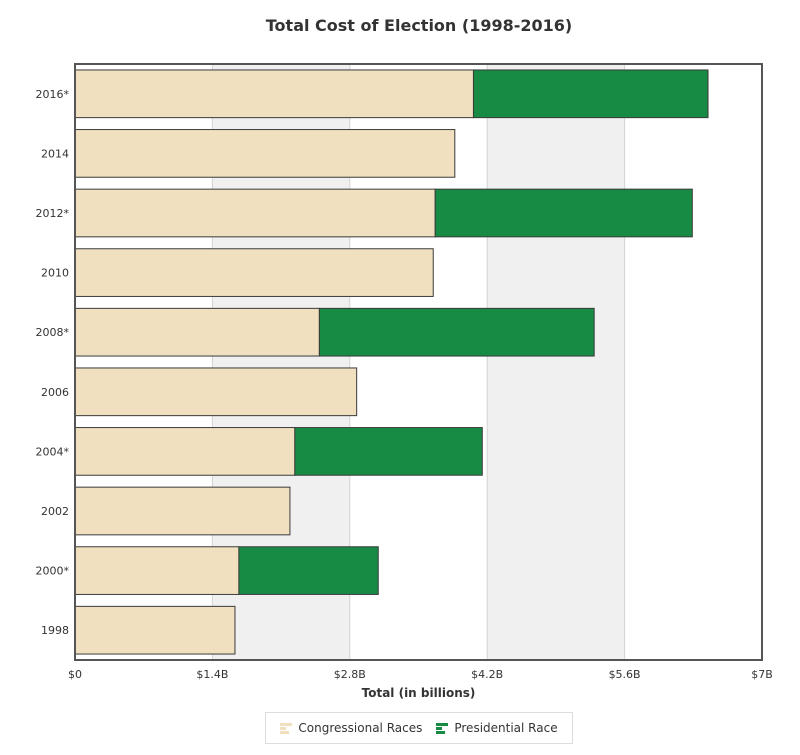 Image resolution: width=800 pixels, height=755 pixels. I want to click on legend-item-presidential: Presidential Race, so click(497, 728).